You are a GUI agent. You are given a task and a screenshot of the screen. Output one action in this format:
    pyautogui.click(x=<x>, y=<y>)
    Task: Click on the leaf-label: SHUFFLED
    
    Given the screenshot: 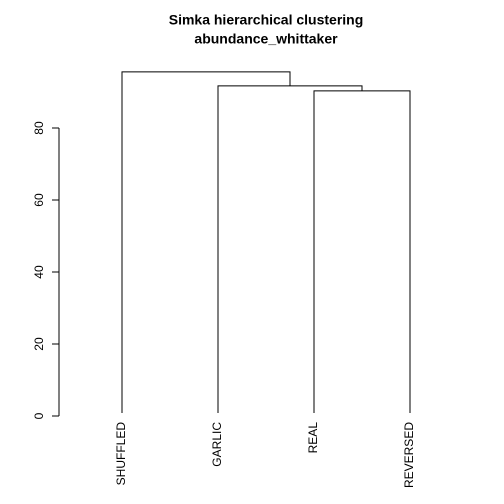 What is the action you would take?
    pyautogui.click(x=121, y=454)
    